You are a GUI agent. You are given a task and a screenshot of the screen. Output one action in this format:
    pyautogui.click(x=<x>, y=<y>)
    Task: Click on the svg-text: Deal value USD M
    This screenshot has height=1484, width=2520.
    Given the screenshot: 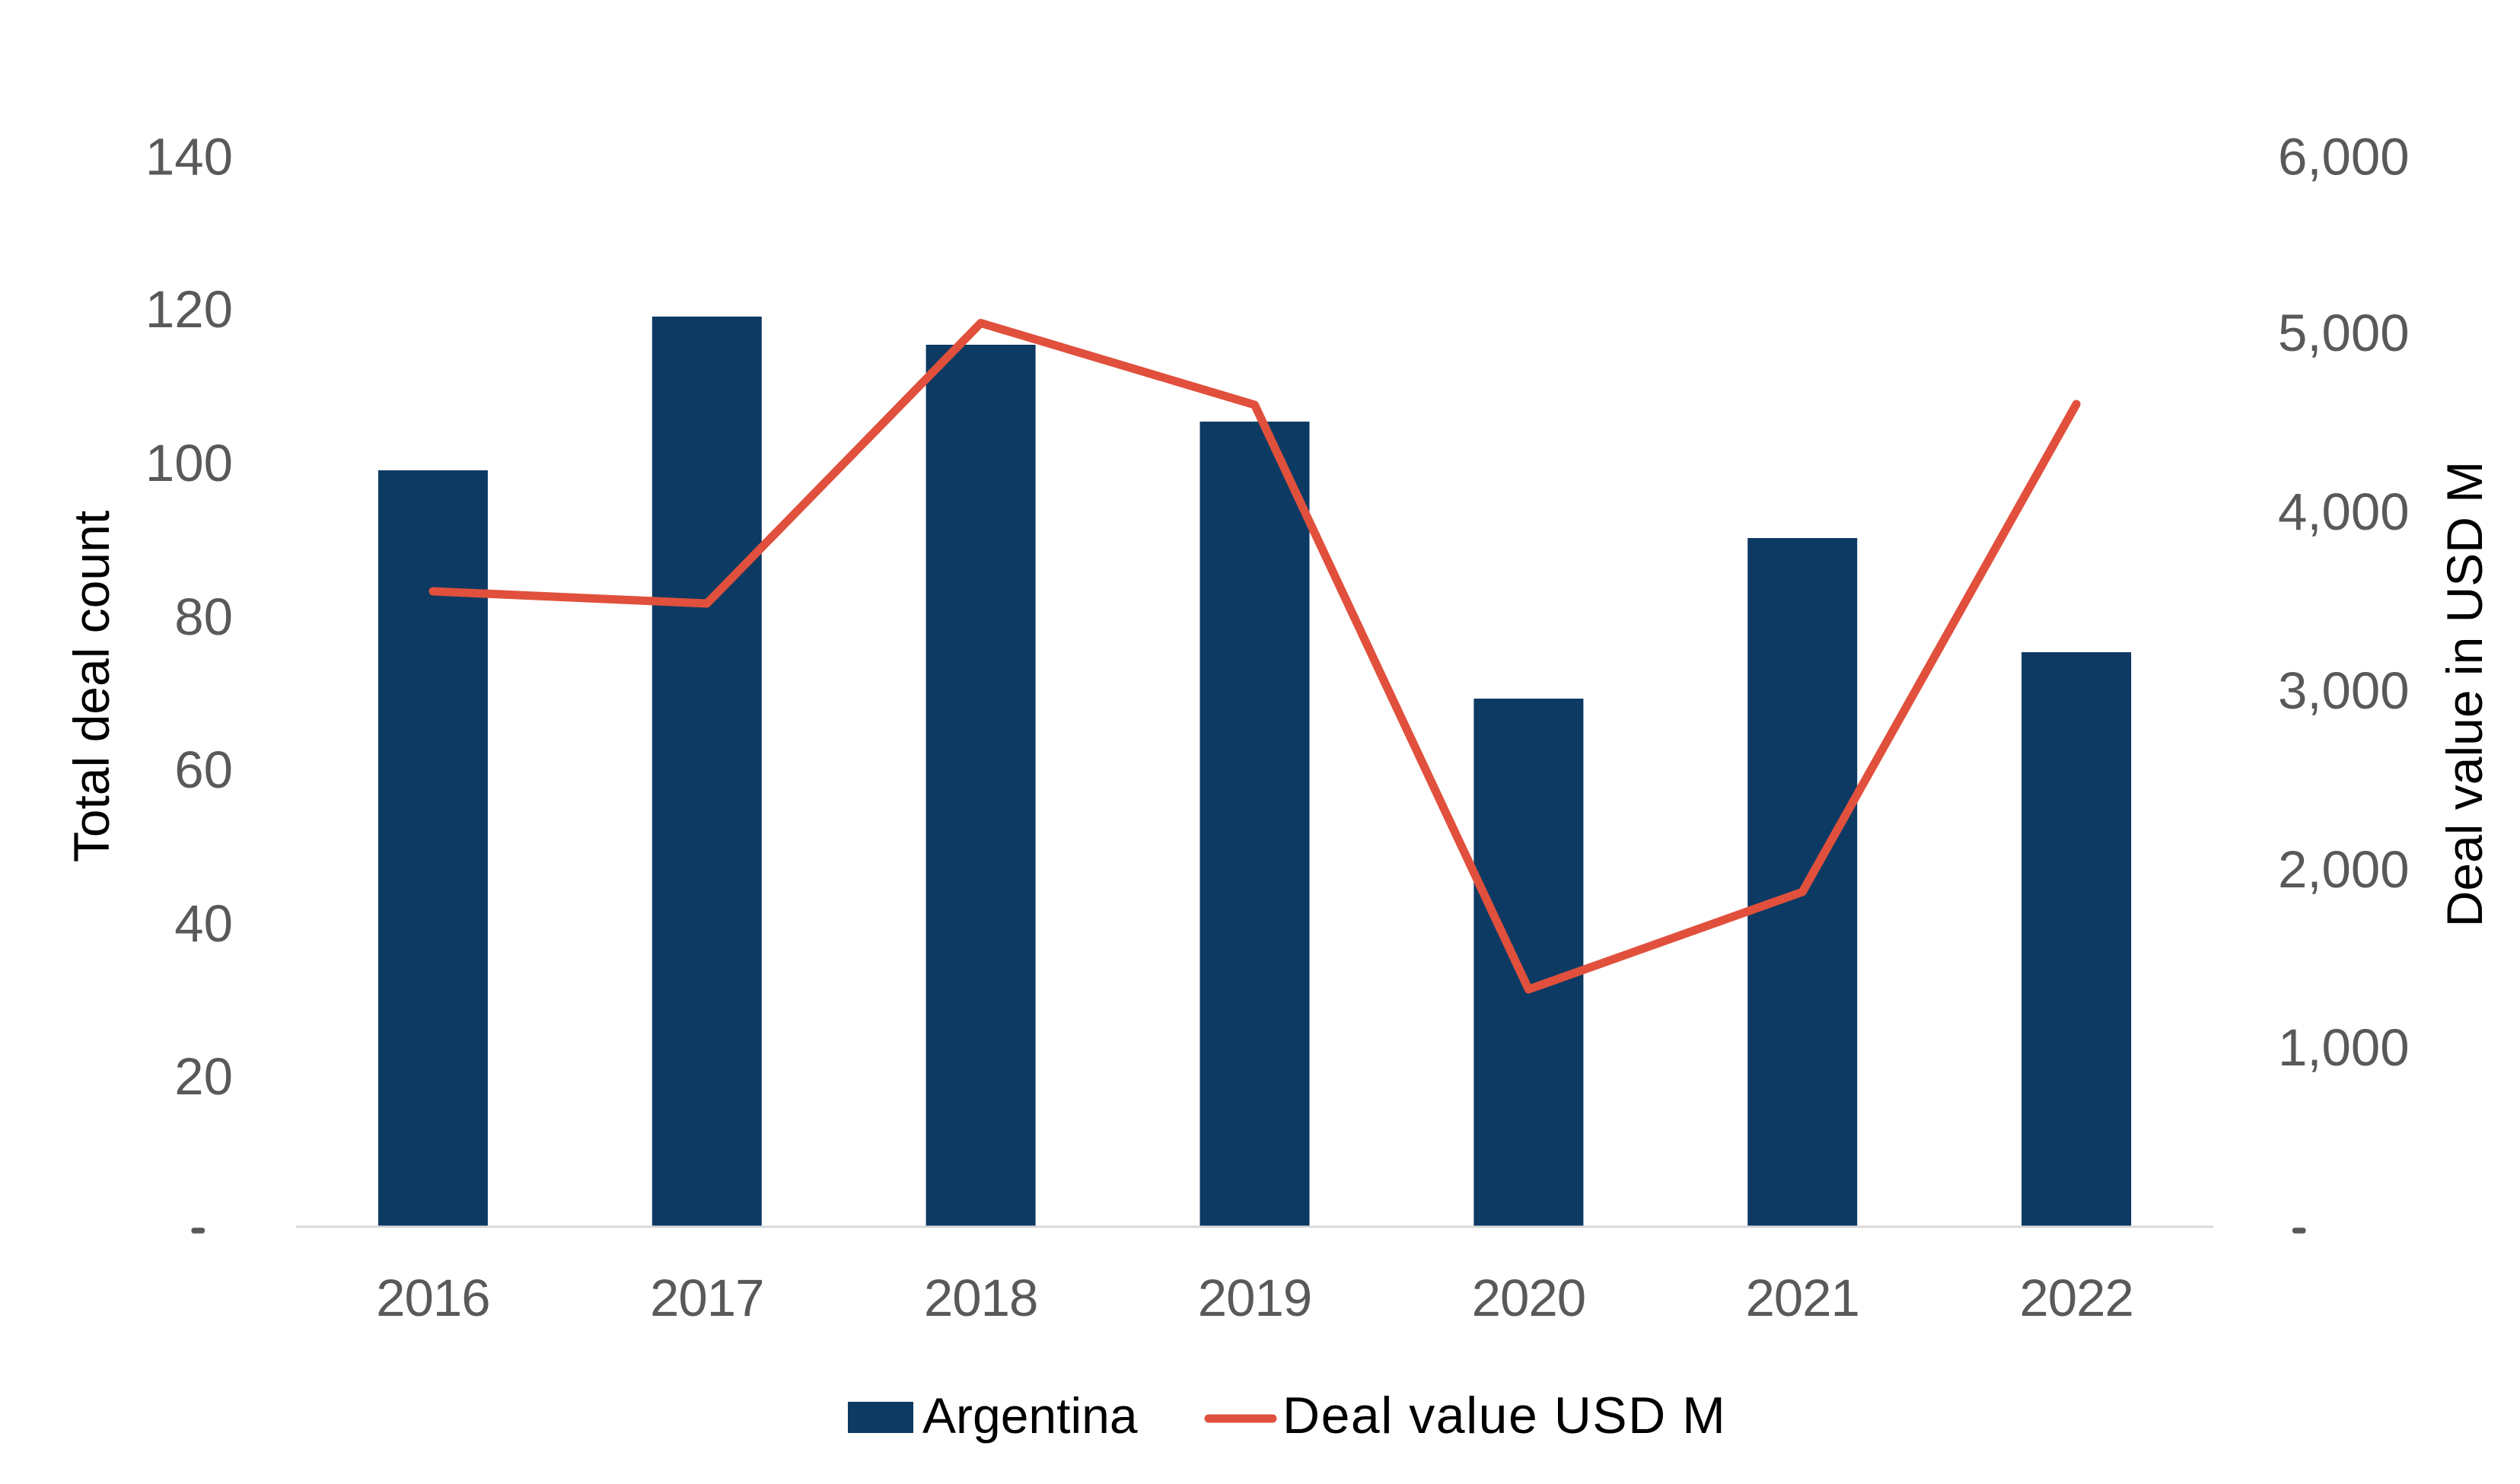 What is the action you would take?
    pyautogui.click(x=1504, y=1416)
    